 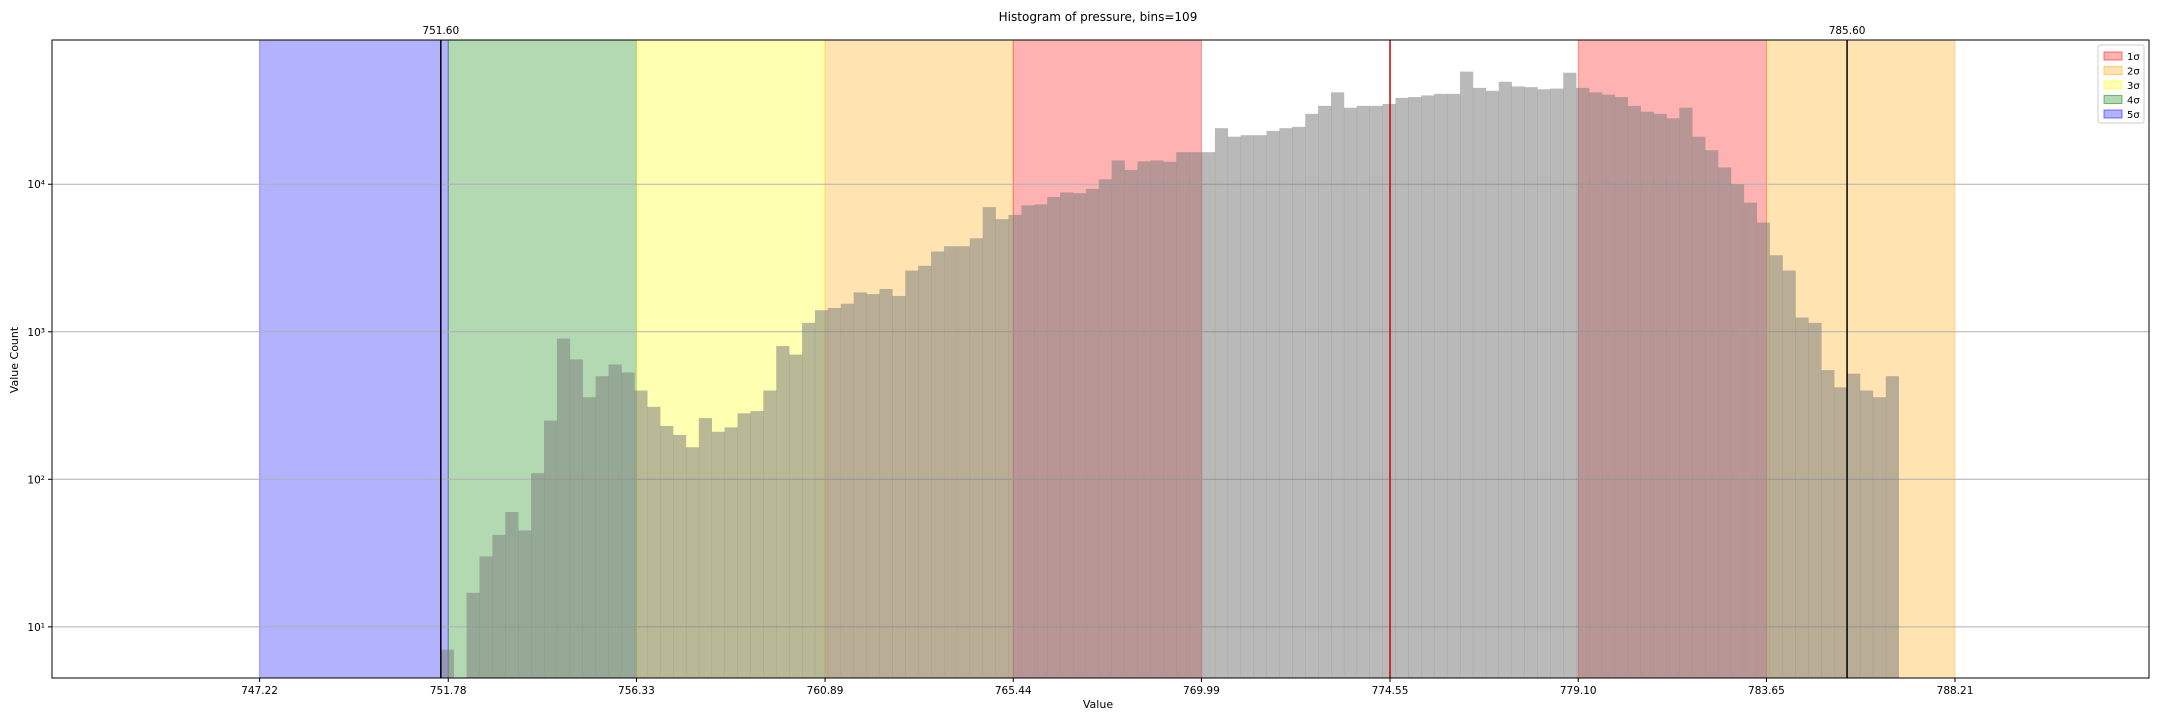 I want to click on legend-label: 1σ, so click(x=2133, y=57).